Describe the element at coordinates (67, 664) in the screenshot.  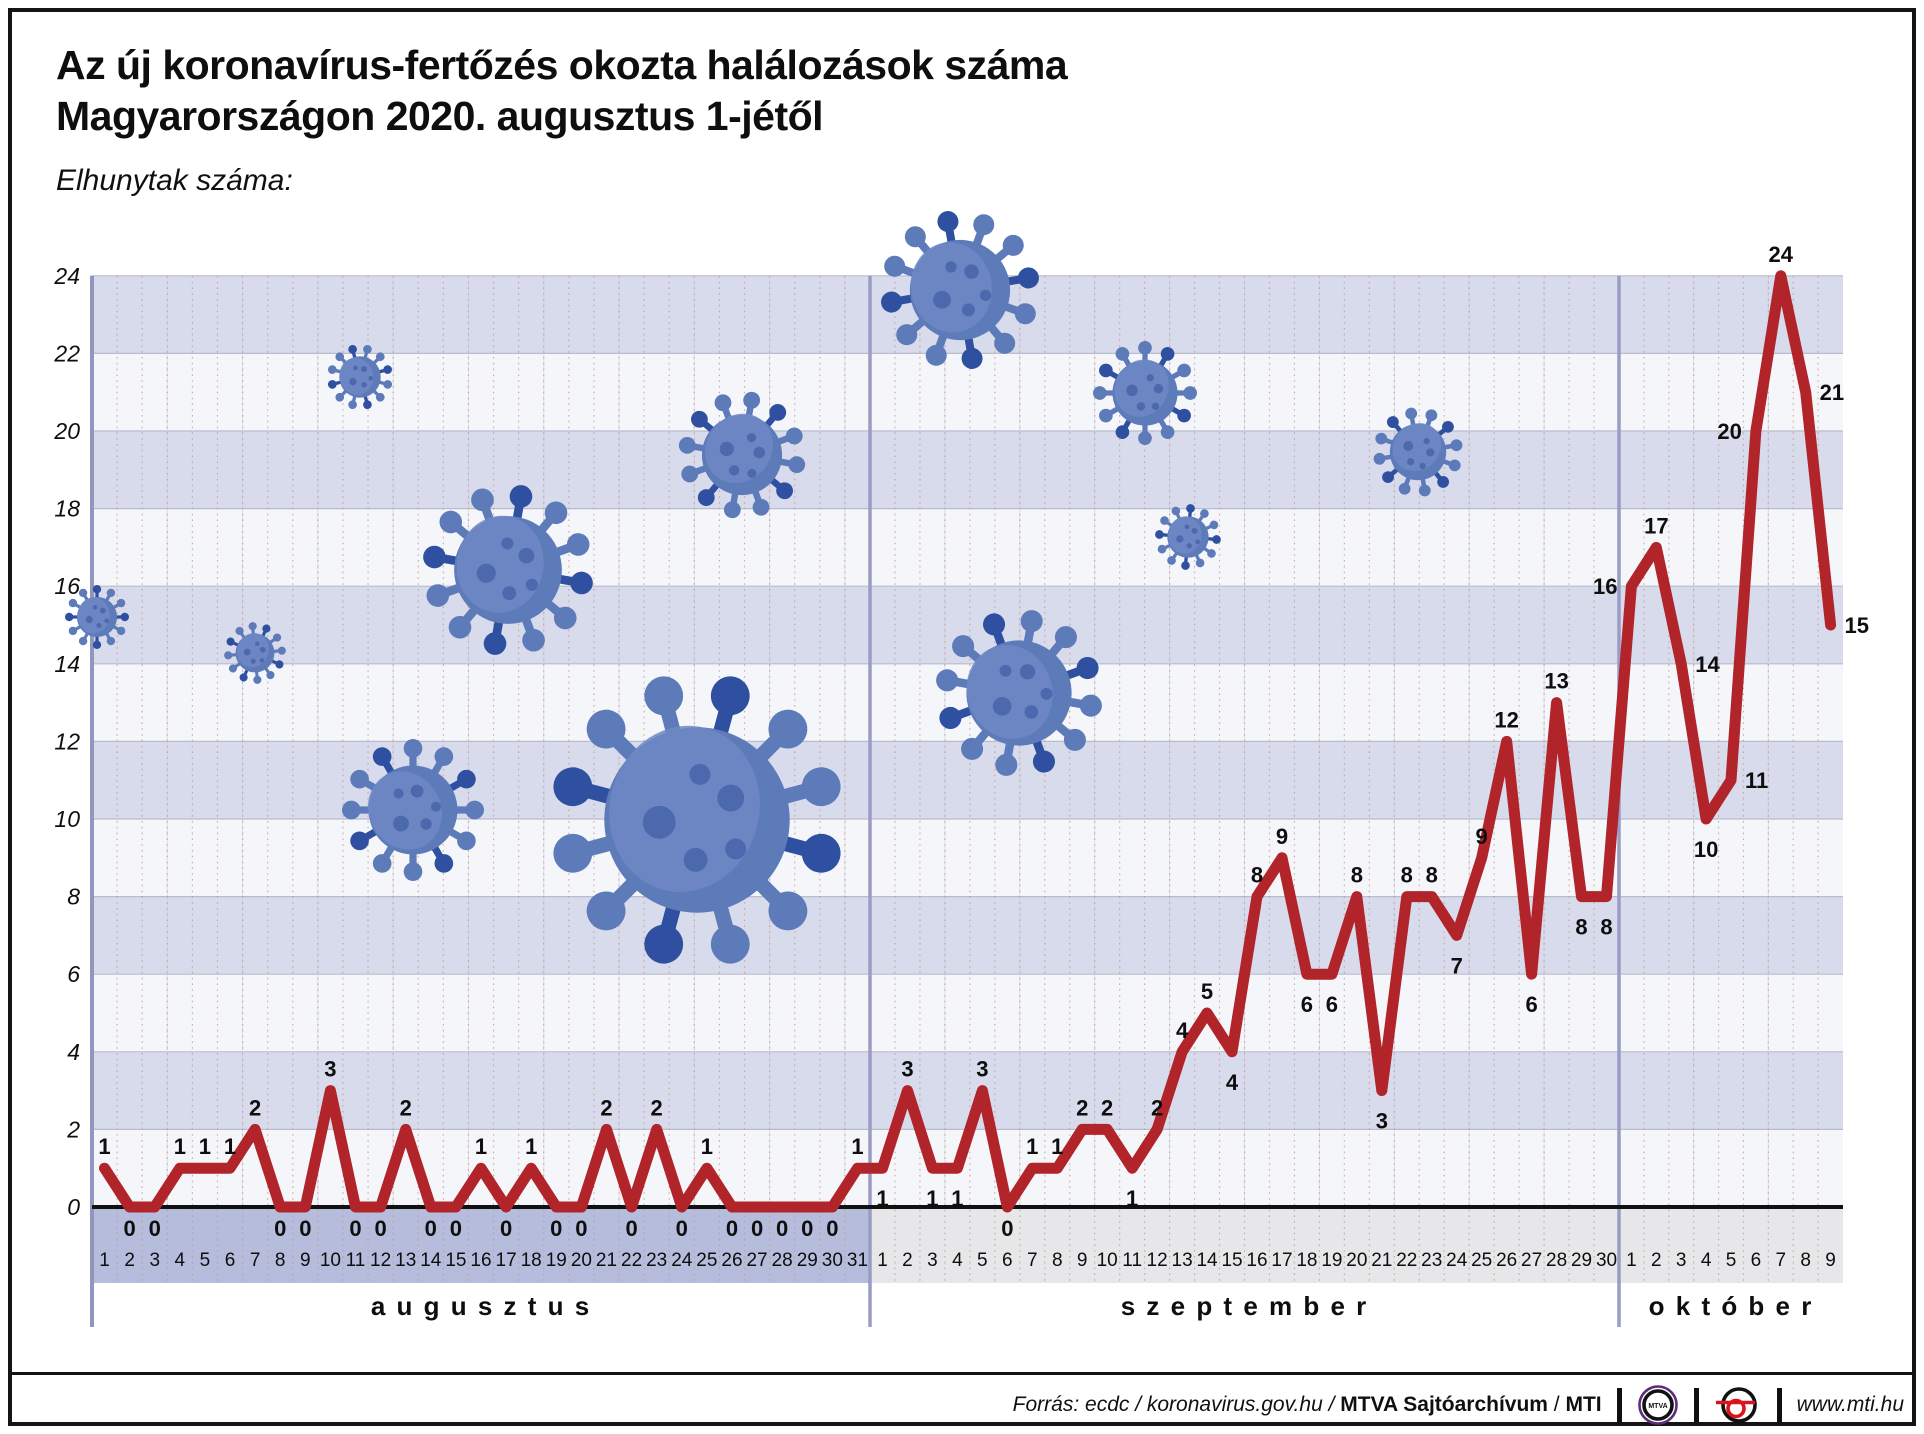
I see `y-axis-label: 14` at that location.